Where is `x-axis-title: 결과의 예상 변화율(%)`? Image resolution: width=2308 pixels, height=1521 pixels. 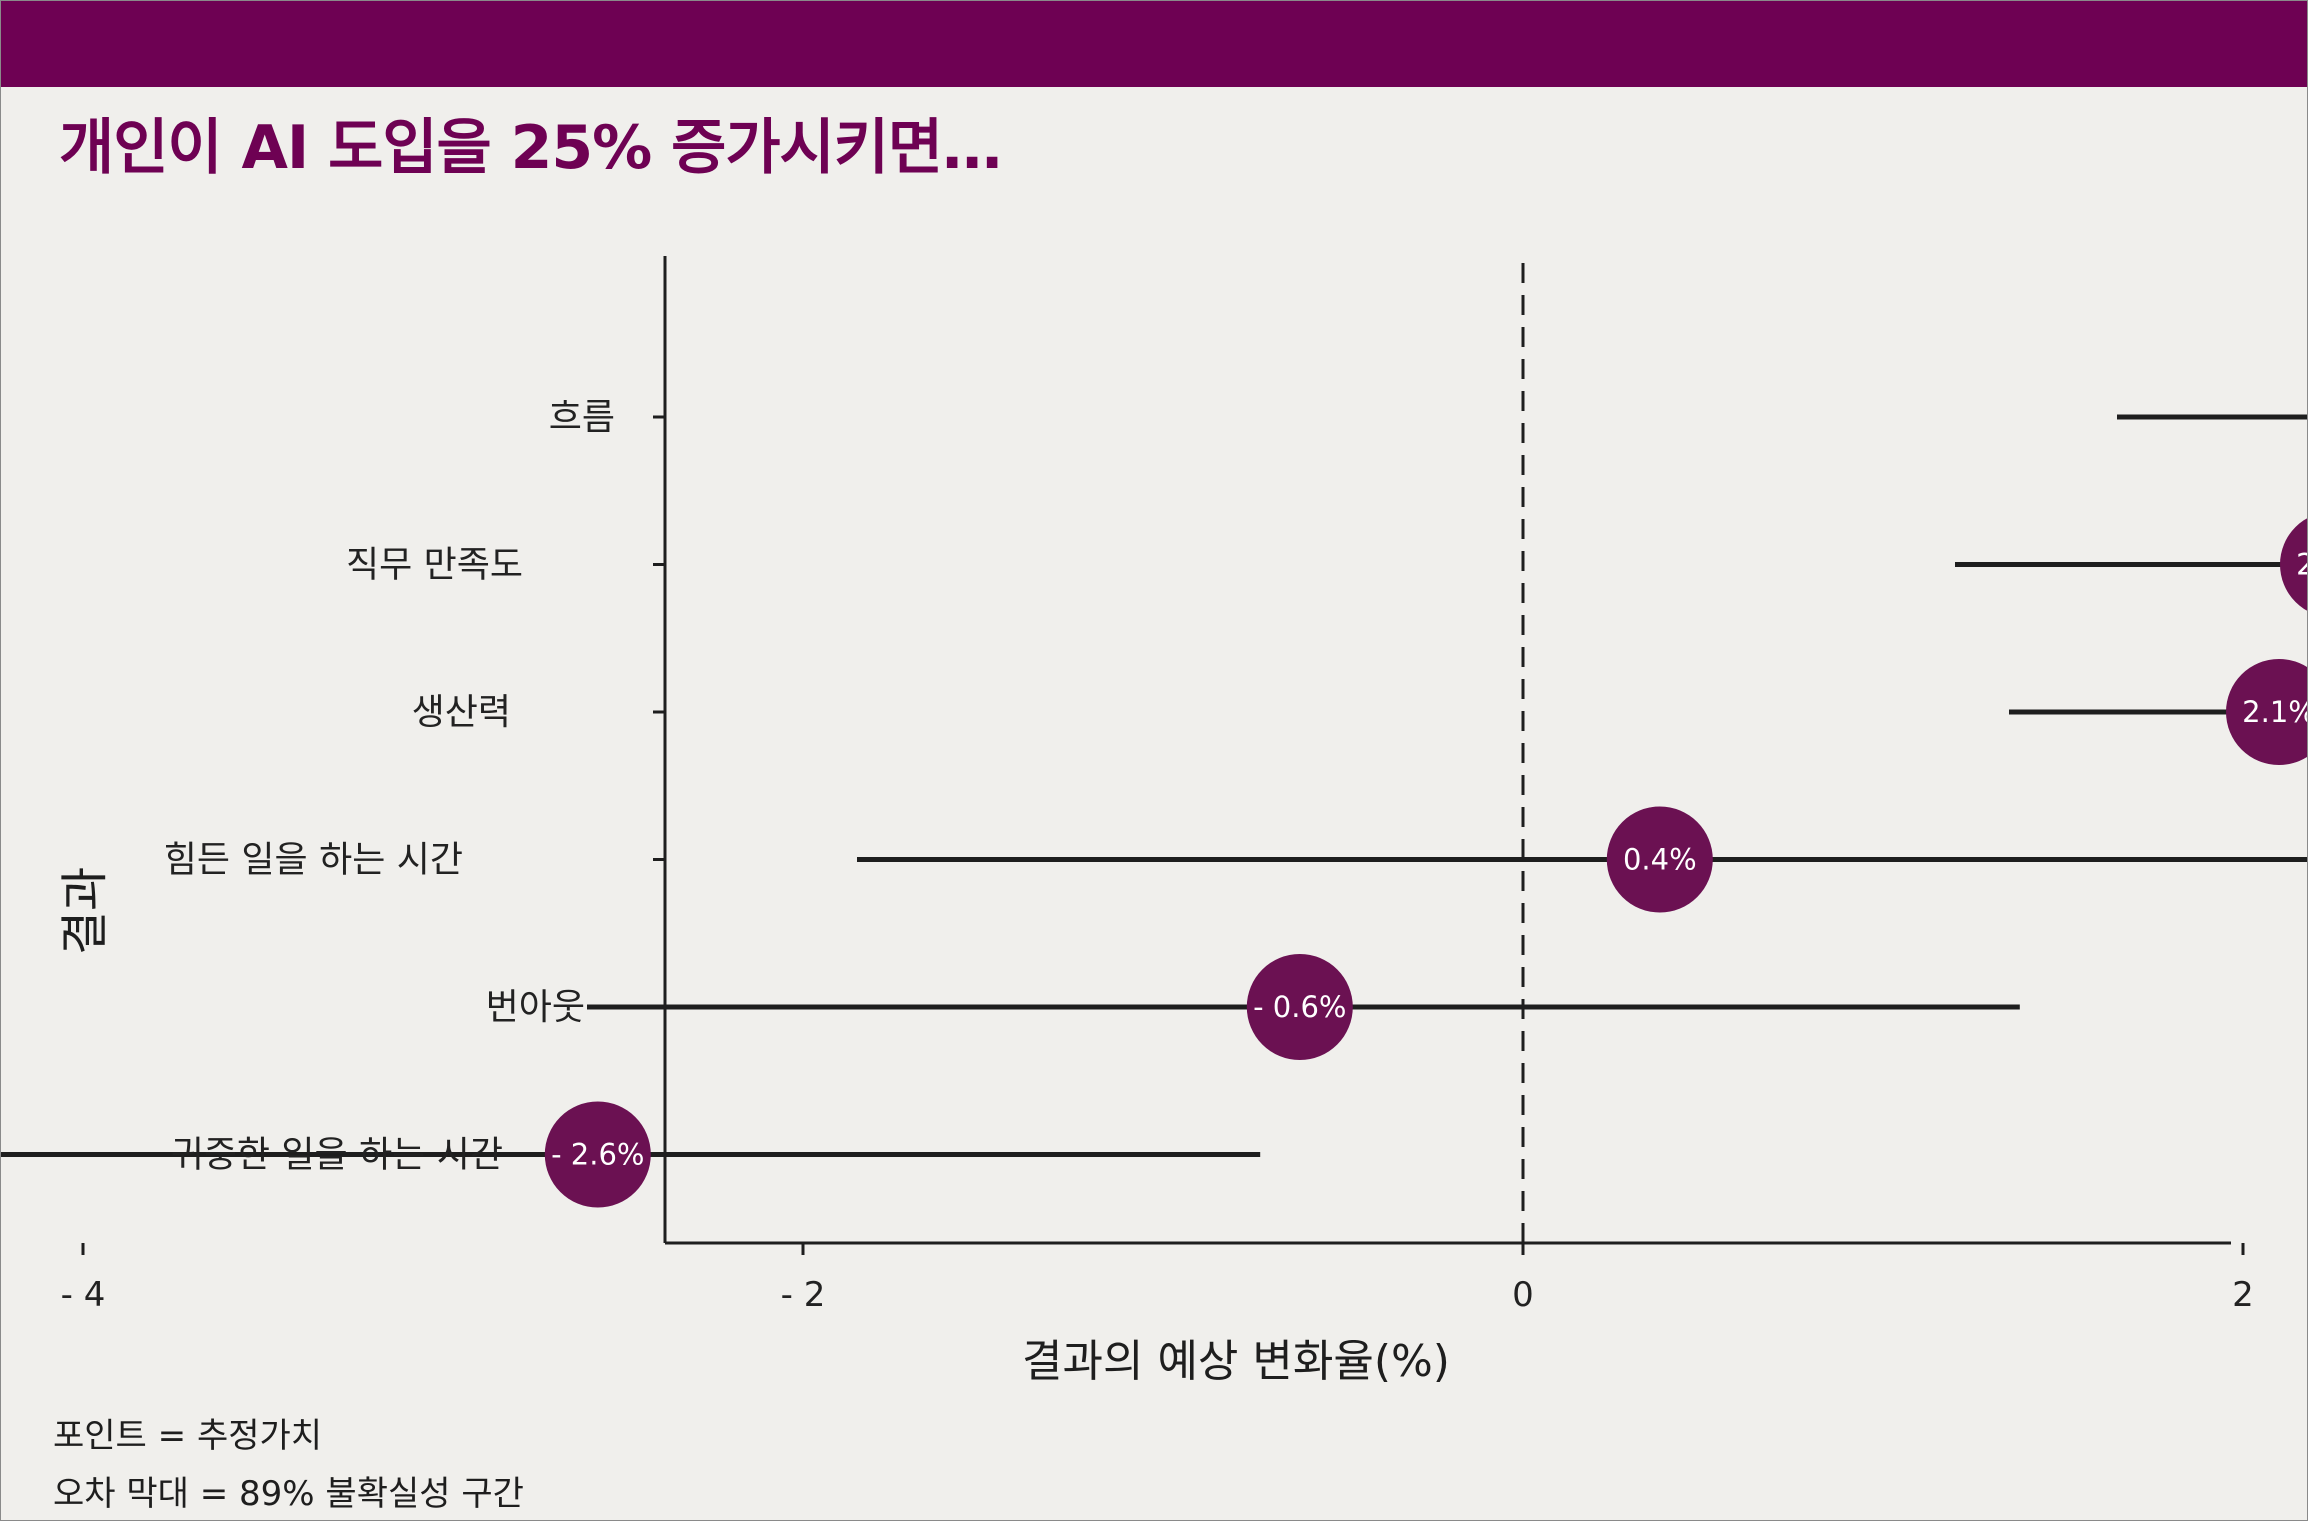 x-axis-title: 결과의 예상 변화율(%) is located at coordinates (1236, 1361).